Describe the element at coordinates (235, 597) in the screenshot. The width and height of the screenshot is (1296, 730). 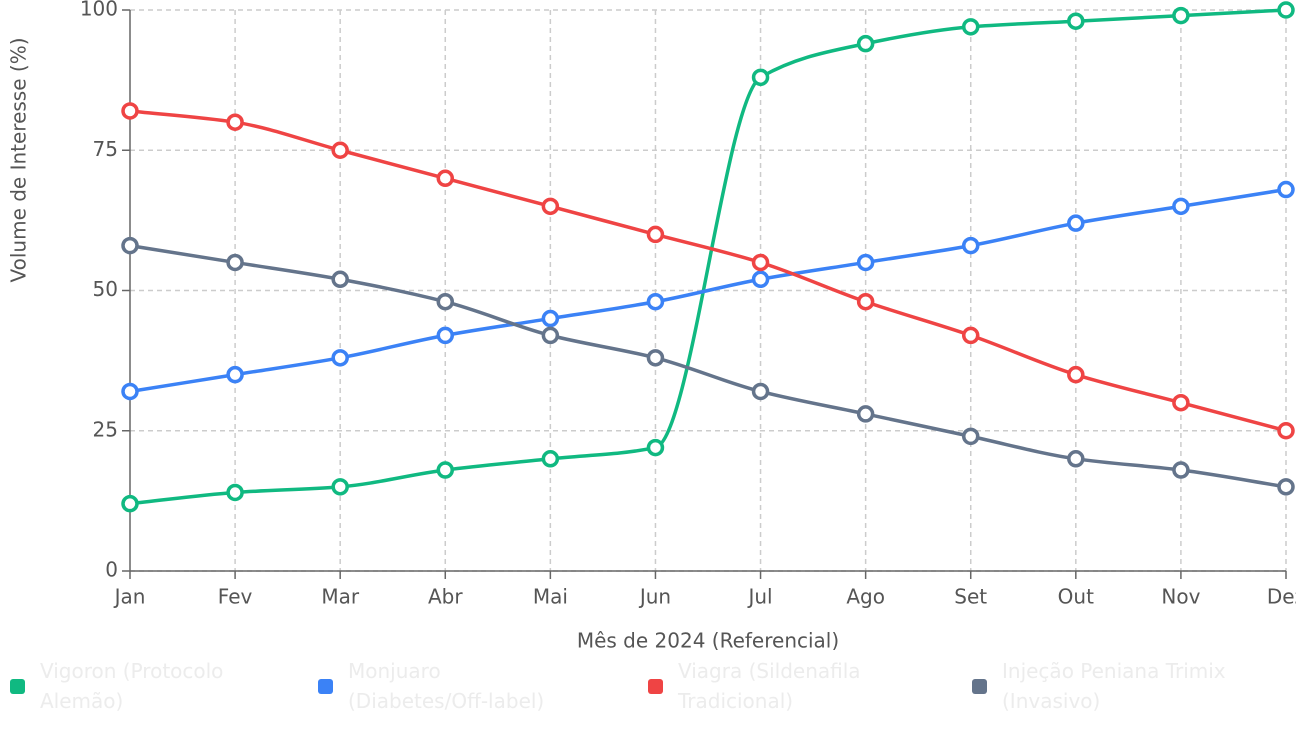
I see `x-tick-label: Fev` at that location.